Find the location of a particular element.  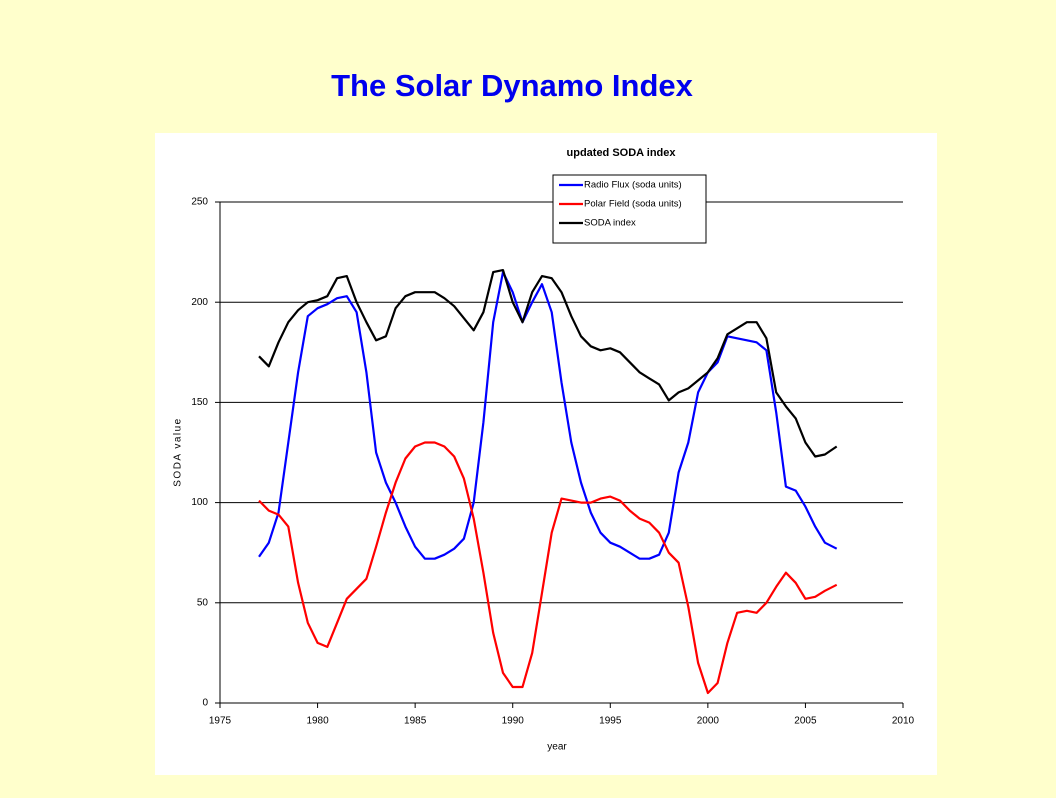

x-tick-label: 2000 is located at coordinates (708, 721).